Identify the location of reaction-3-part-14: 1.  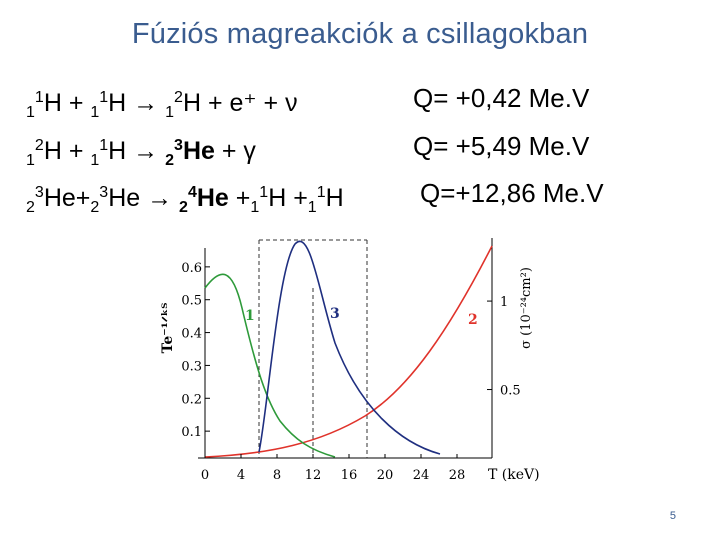
(321, 192).